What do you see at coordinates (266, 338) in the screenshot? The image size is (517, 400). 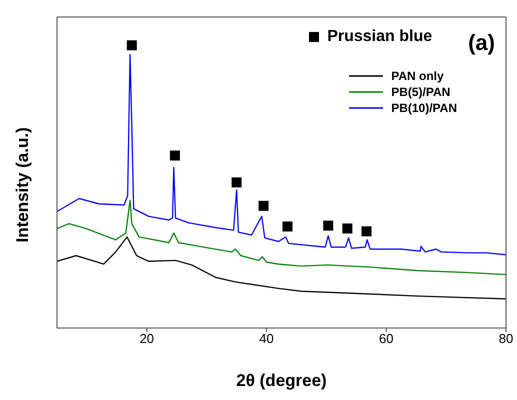 I see `x-tick-label: 40` at bounding box center [266, 338].